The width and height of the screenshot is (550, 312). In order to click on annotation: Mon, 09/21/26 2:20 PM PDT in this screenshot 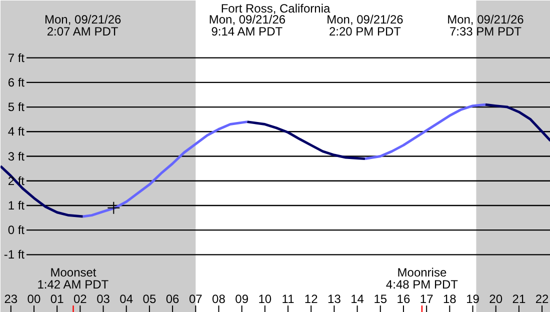, I will do `click(365, 25)`.